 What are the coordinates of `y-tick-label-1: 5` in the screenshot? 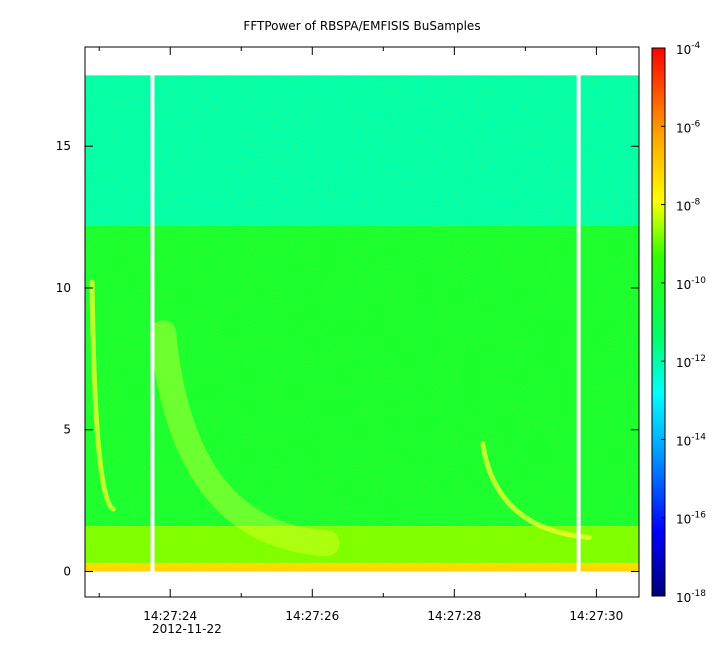 It's located at (67, 430).